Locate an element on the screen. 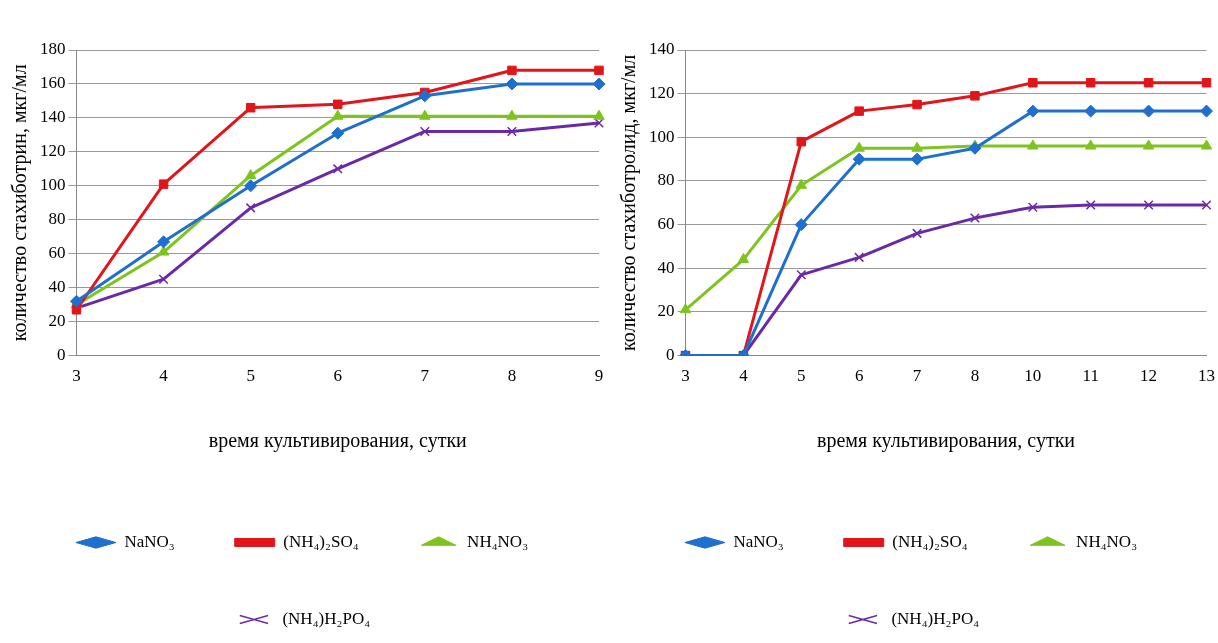 This screenshot has height=643, width=1218. x-tick-label: 10 is located at coordinates (1033, 376).